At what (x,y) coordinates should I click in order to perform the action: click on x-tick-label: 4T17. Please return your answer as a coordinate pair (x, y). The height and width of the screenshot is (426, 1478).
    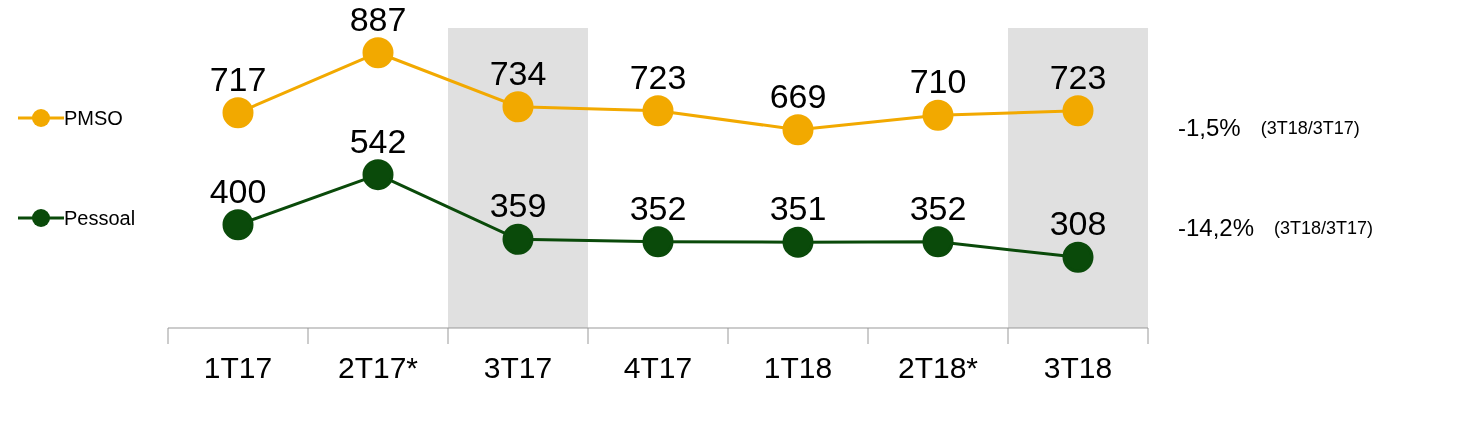
    Looking at the image, I should click on (658, 367).